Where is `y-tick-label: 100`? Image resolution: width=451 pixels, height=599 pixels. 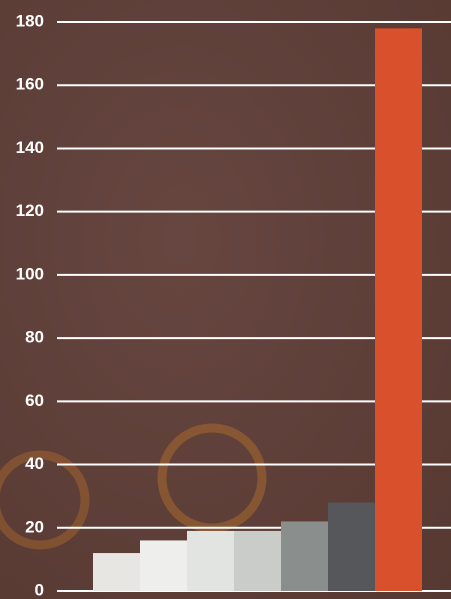
y-tick-label: 100 is located at coordinates (30, 273).